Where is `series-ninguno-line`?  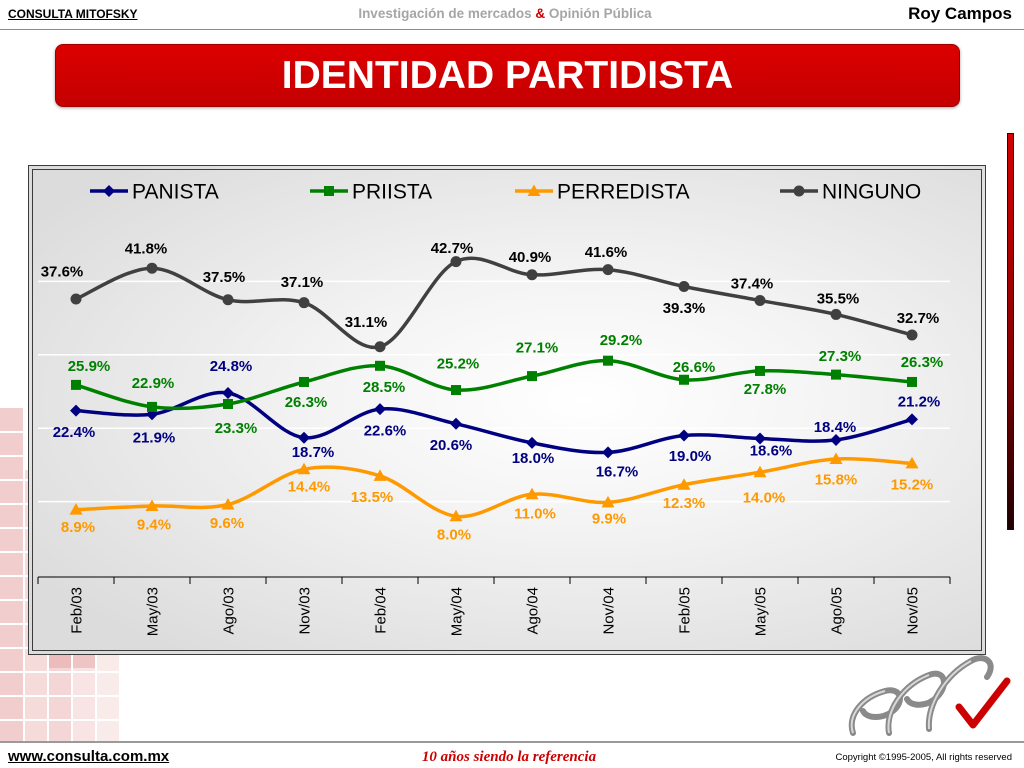 series-ninguno-line is located at coordinates (494, 303).